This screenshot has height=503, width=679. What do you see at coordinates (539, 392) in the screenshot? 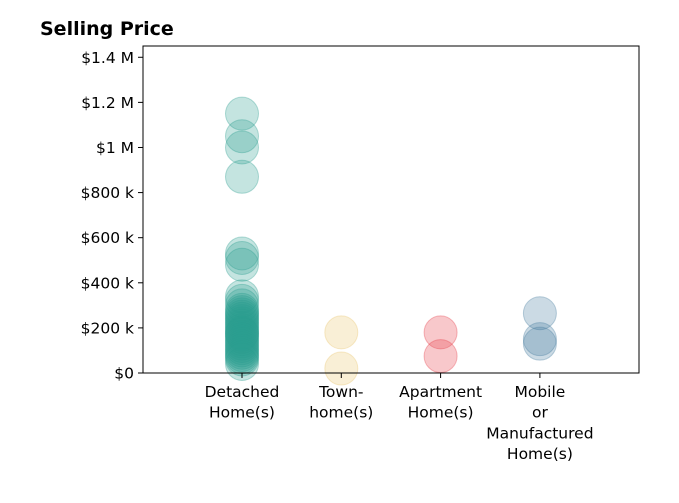
I see `x-tick-label: Mobile` at bounding box center [539, 392].